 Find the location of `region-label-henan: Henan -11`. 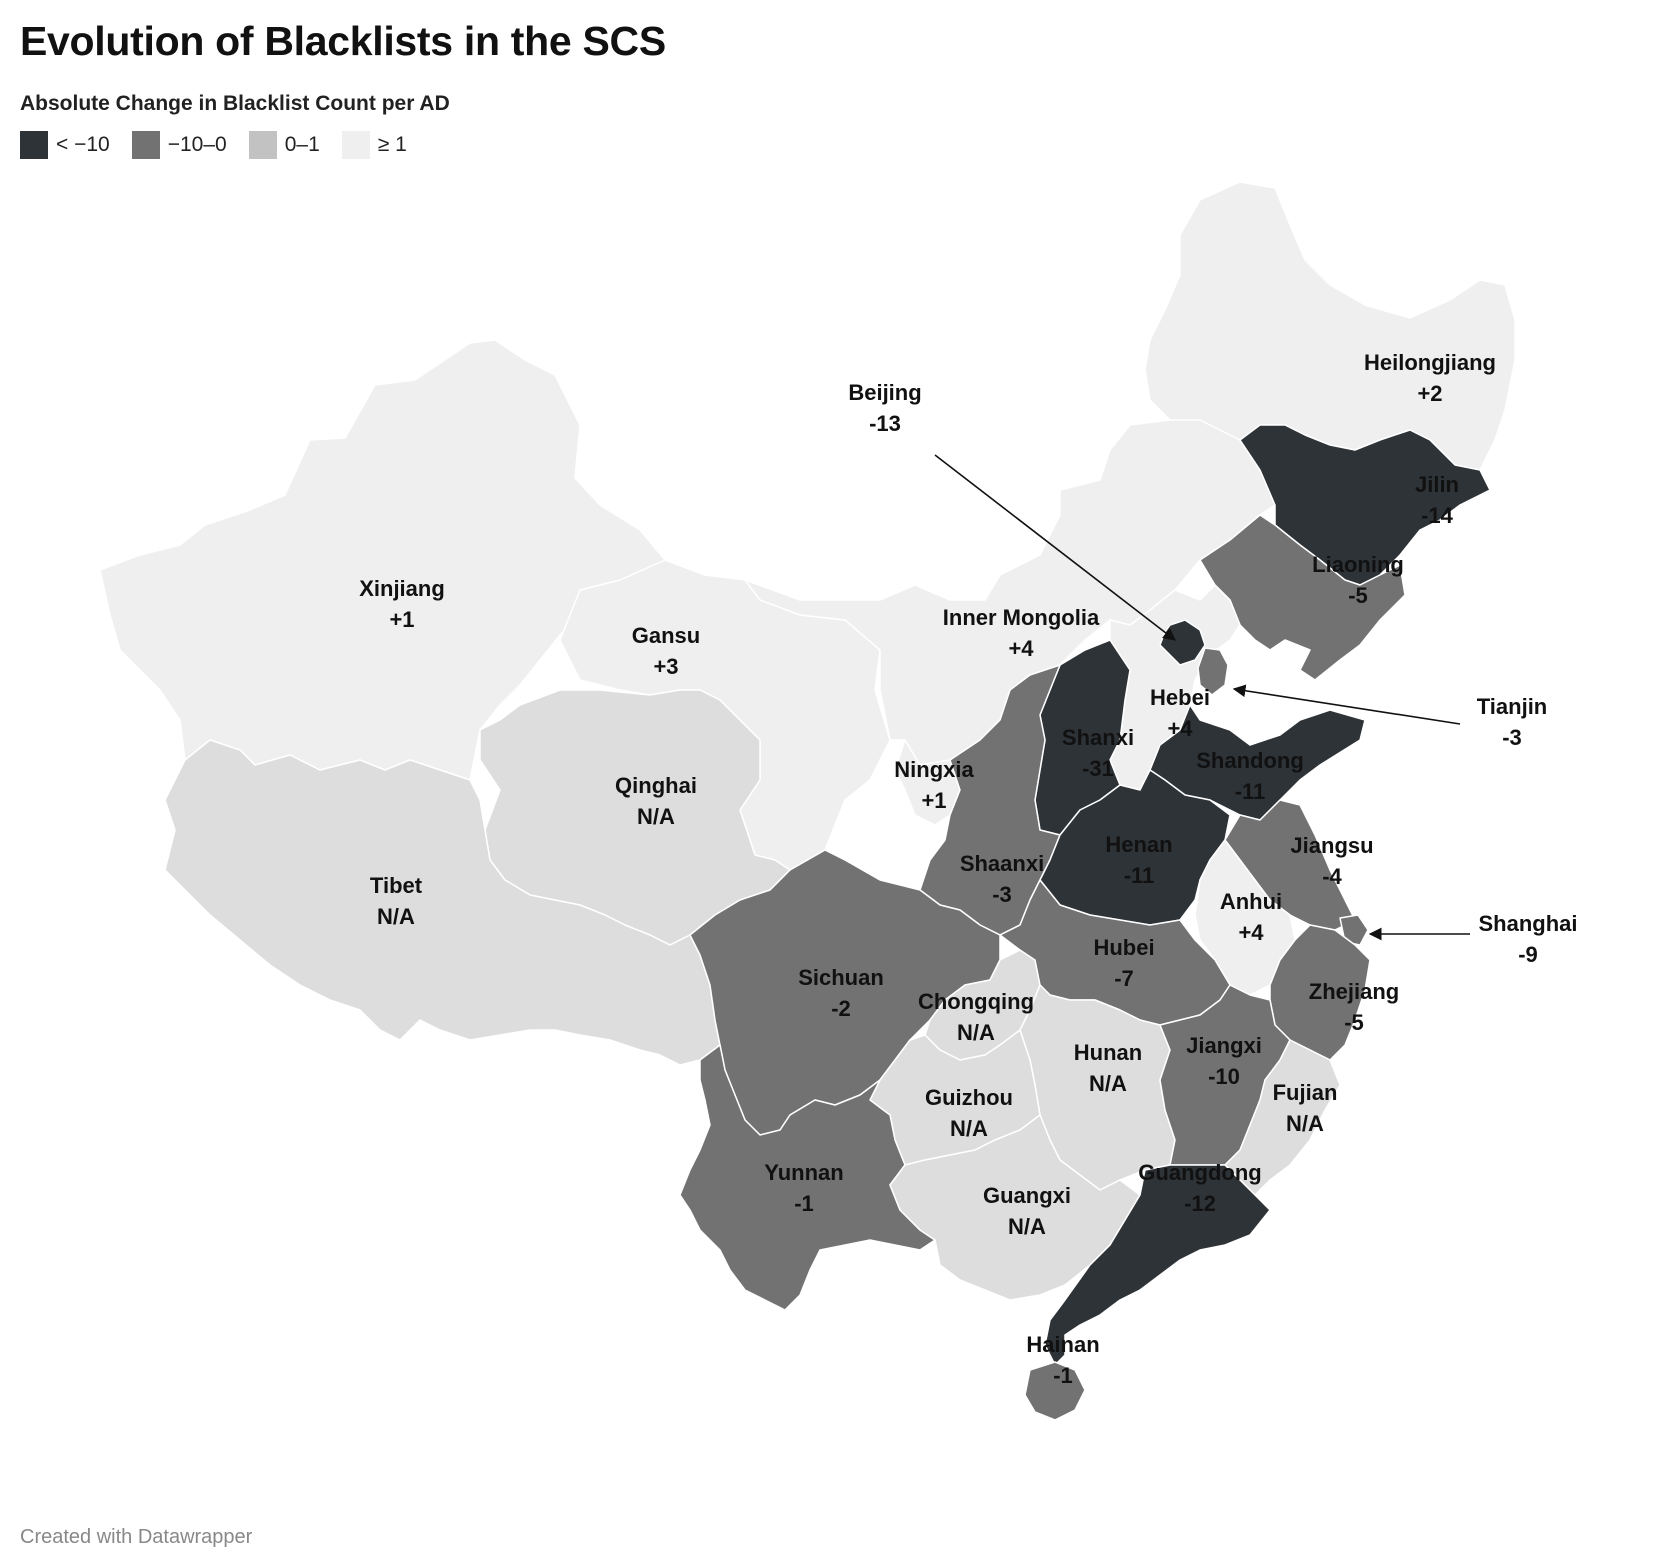

region-label-henan: Henan -11 is located at coordinates (1138, 860).